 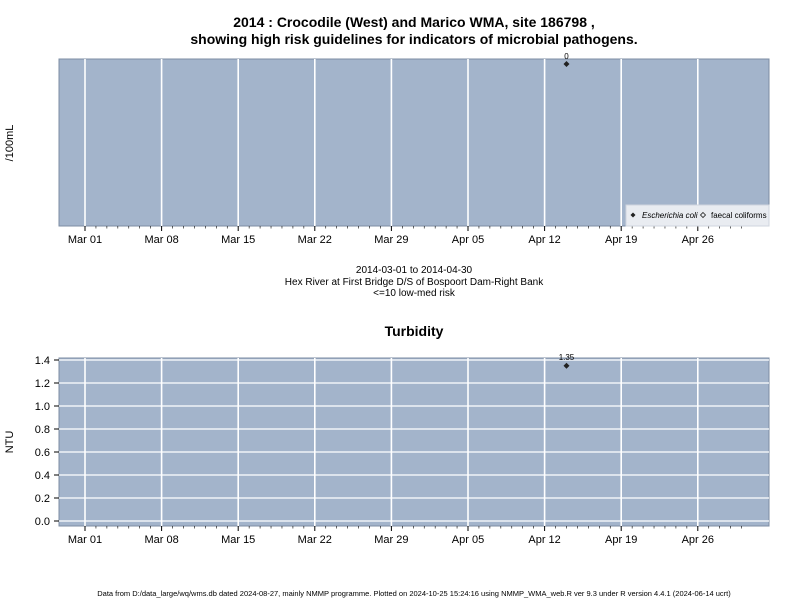 I want to click on panel-microbial-points: 0, so click(x=566, y=59).